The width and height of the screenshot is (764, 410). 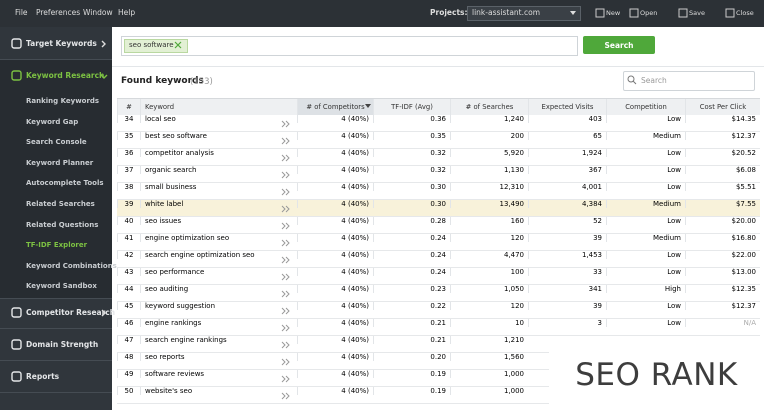 I want to click on table-cell: High, so click(x=645, y=289).